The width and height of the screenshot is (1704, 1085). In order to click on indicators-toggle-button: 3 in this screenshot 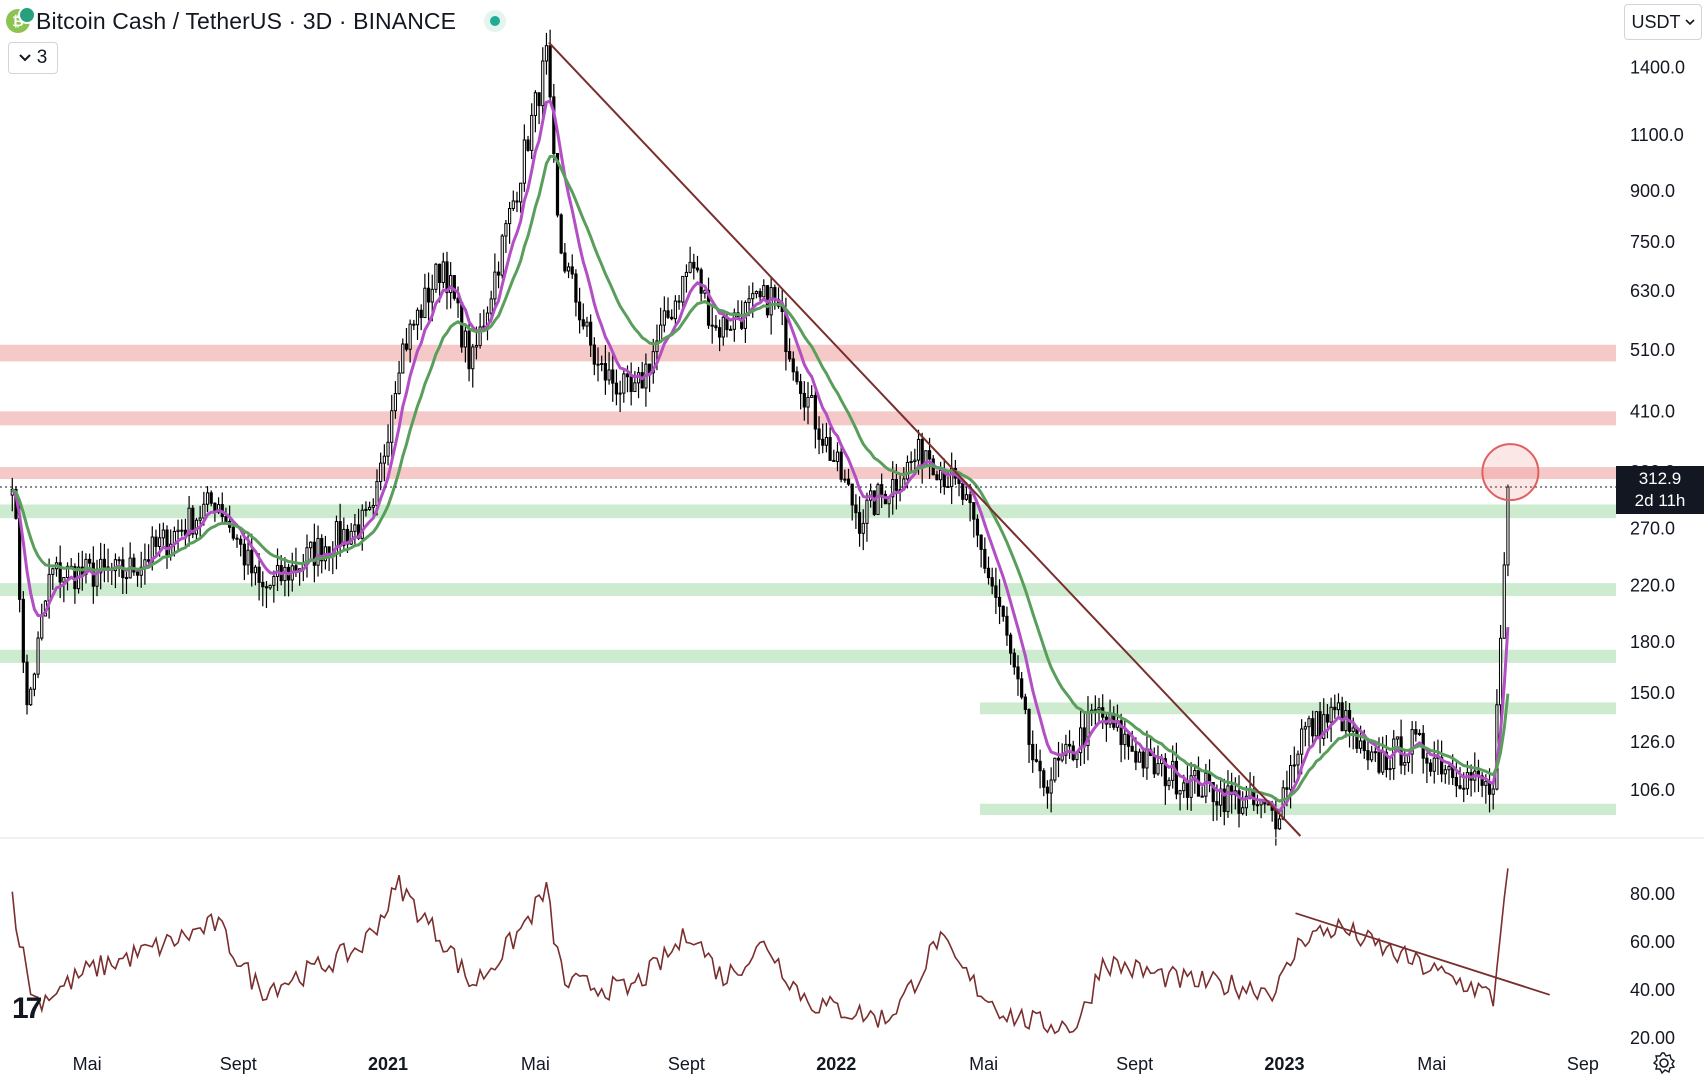, I will do `click(33, 58)`.